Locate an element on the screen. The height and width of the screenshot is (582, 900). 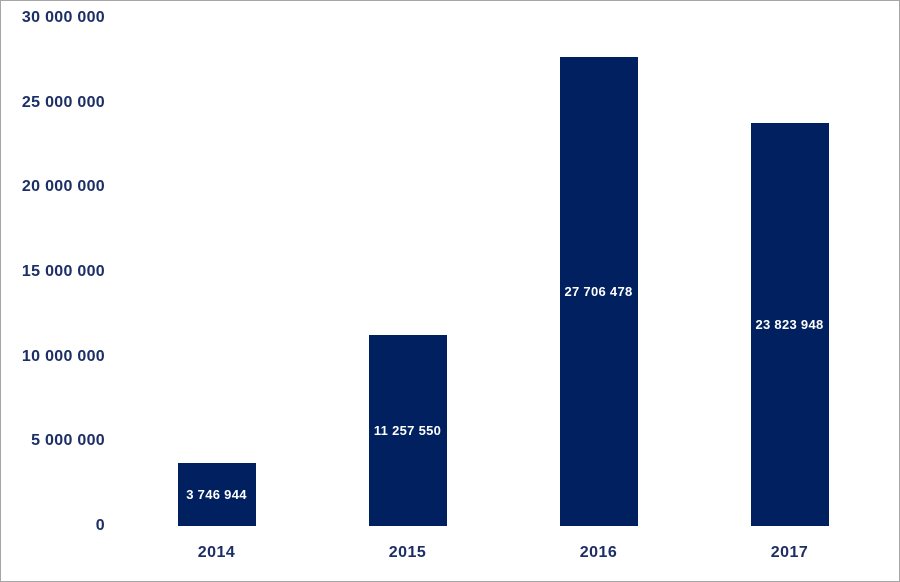
bar-value-label: 23 823 948 is located at coordinates (789, 324).